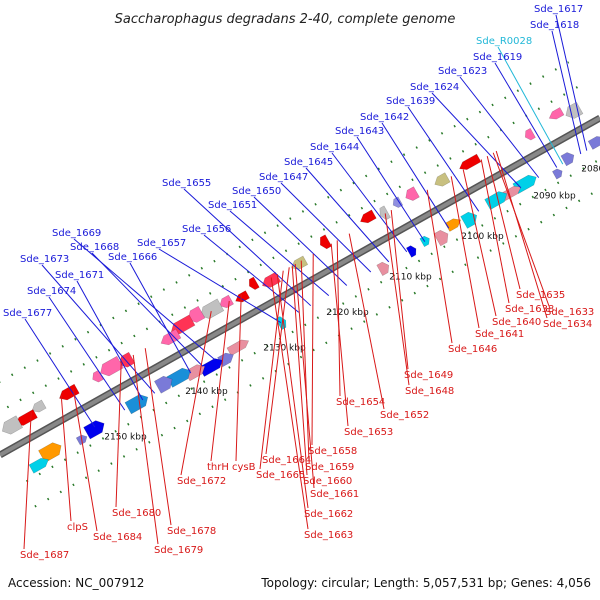  What do you see at coordinates (569, 312) in the screenshot?
I see `gene-label: Sde_1633` at bounding box center [569, 312].